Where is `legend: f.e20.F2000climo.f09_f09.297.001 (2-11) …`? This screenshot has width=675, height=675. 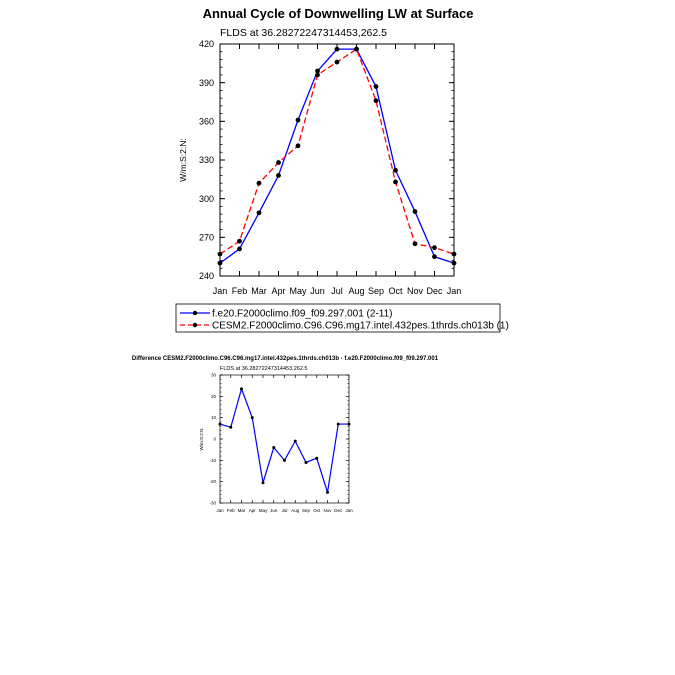 legend: f.e20.F2000climo.f09_f09.297.001 (2-11) … is located at coordinates (342, 318).